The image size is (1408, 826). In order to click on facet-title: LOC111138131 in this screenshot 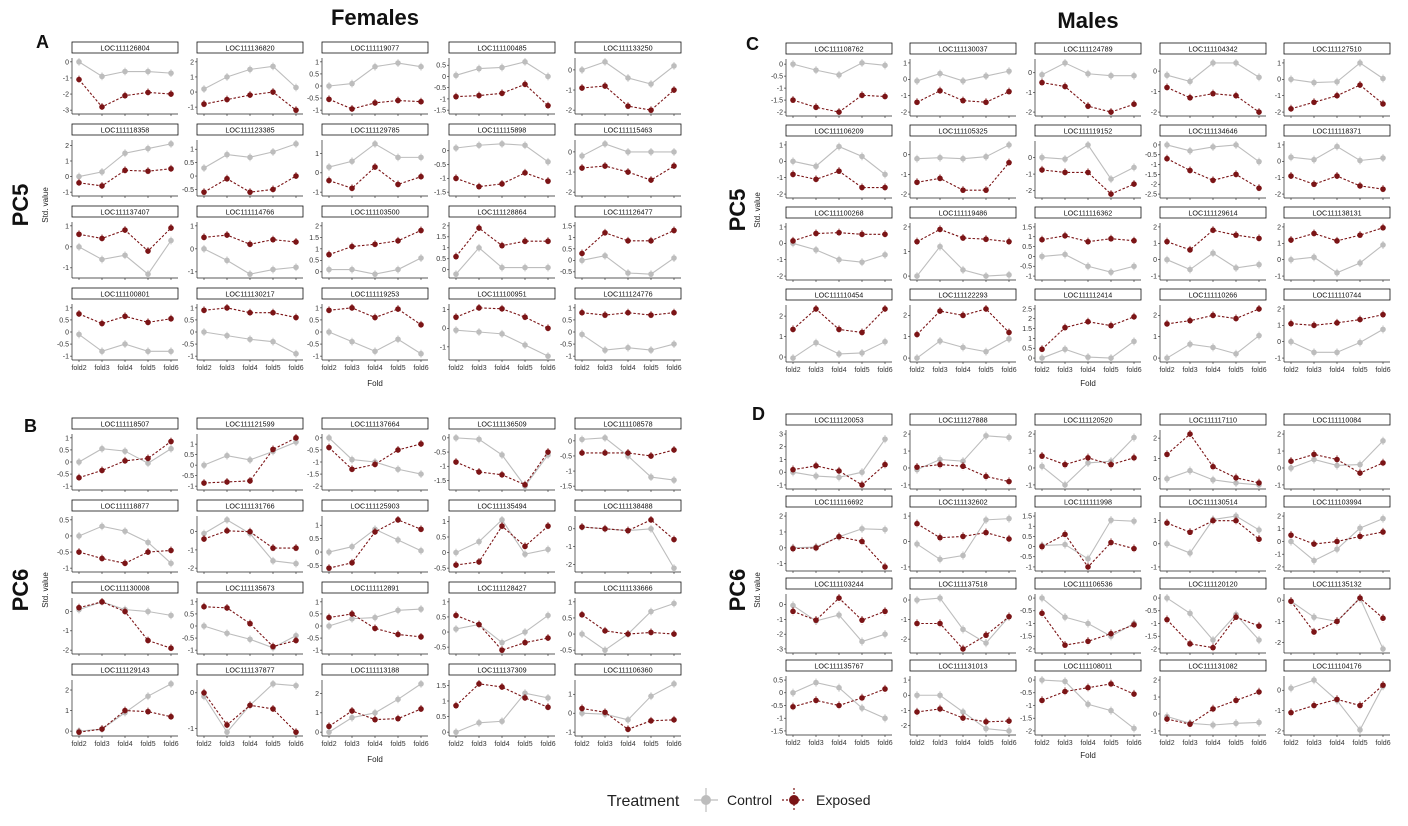, I will do `click(1336, 212)`.